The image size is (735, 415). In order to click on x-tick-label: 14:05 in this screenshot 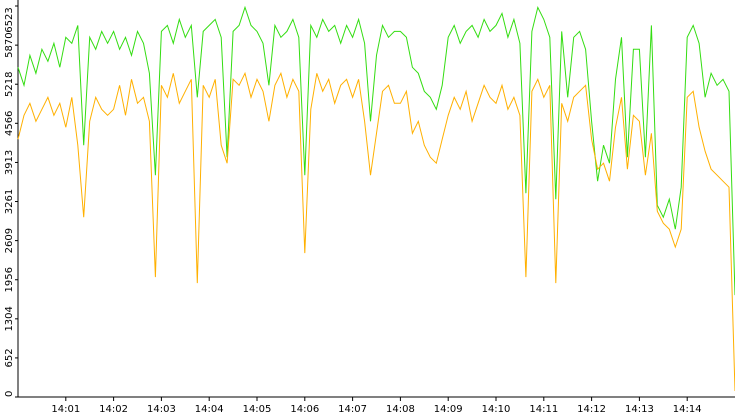, I will do `click(257, 409)`.